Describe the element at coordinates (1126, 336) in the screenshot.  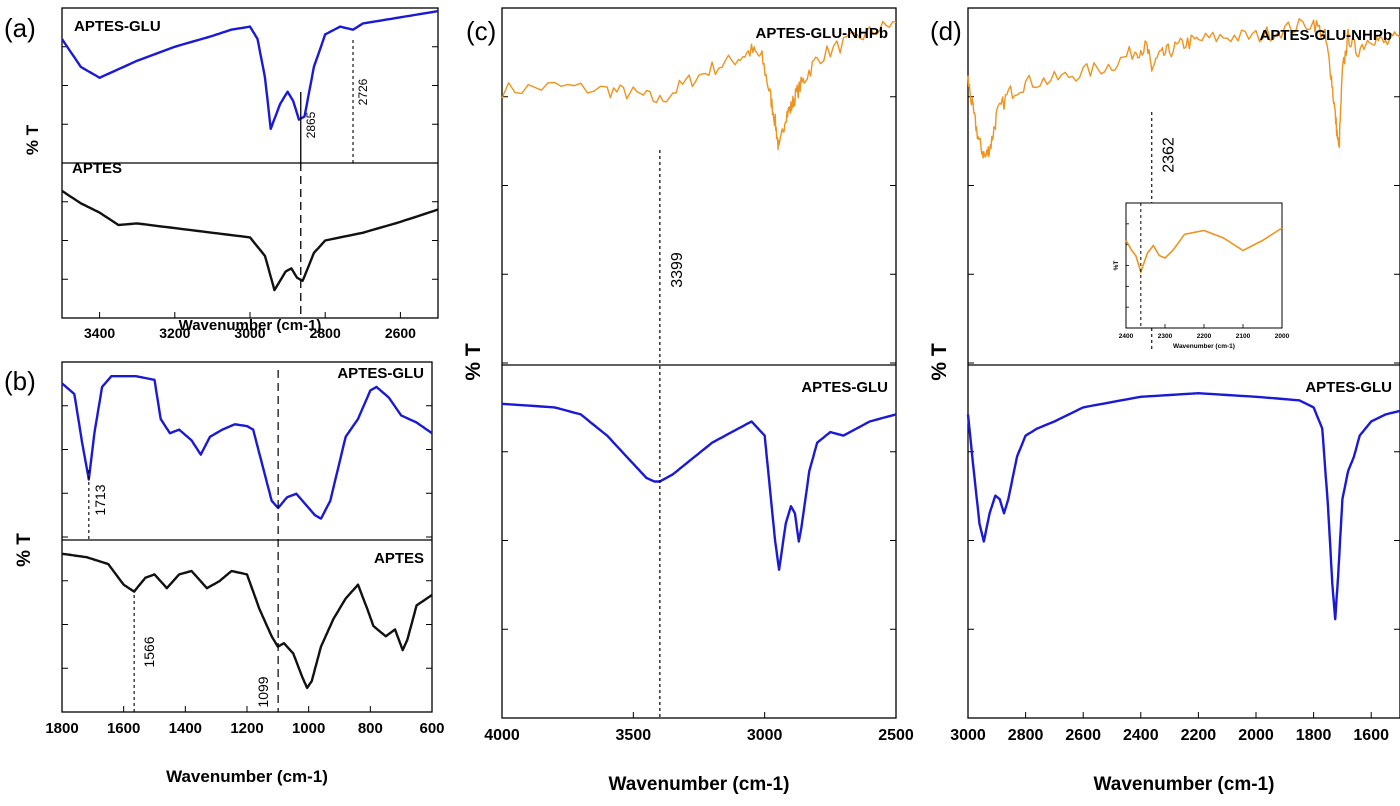
I see `inset-x-tick-label: 2400` at that location.